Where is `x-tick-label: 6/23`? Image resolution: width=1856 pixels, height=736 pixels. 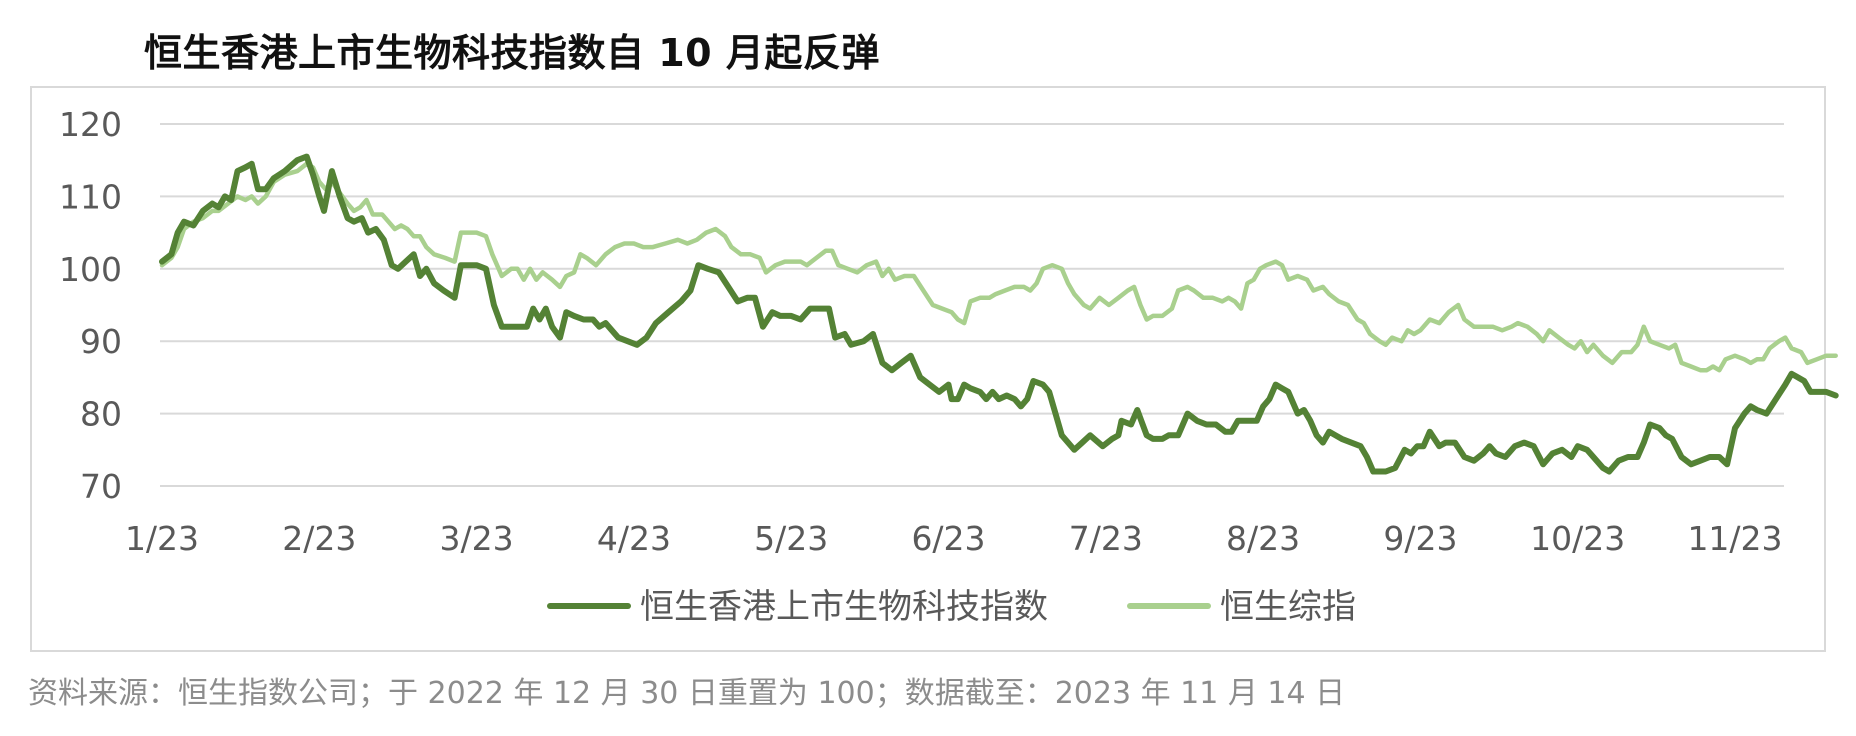
x-tick-label: 6/23 is located at coordinates (948, 538).